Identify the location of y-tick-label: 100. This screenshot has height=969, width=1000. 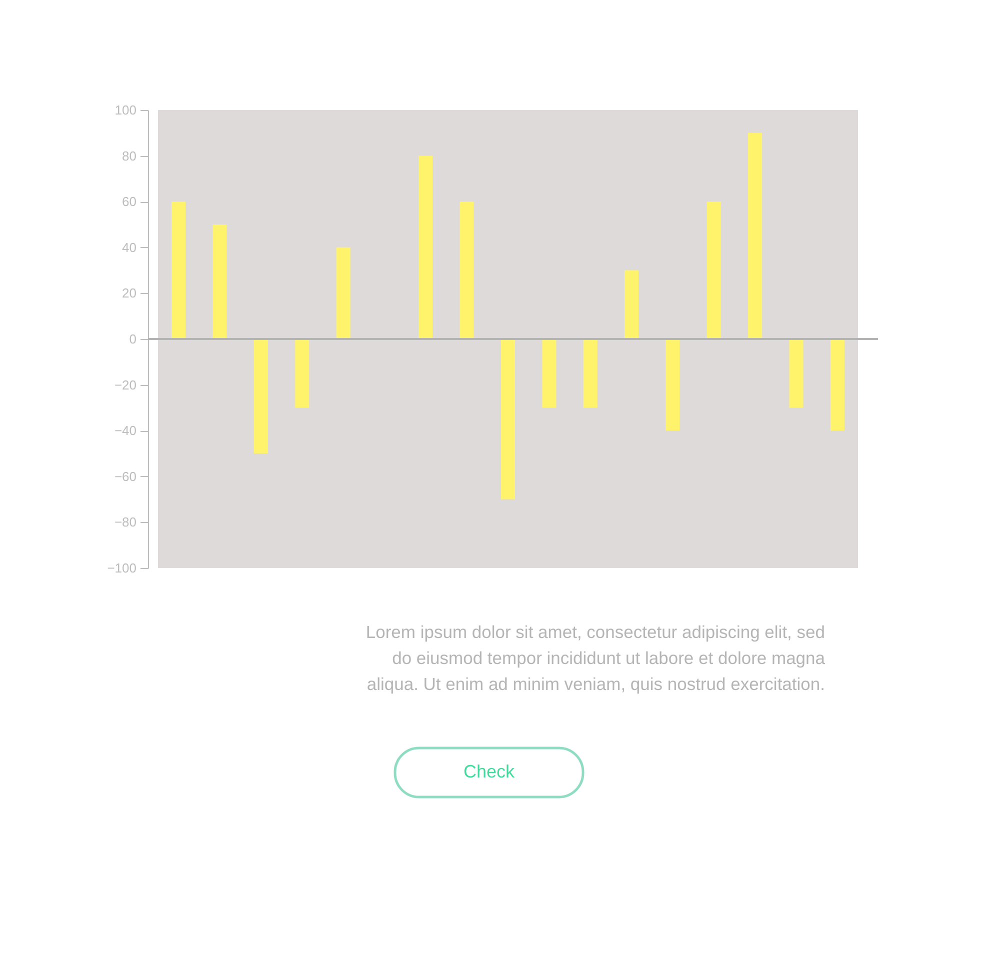
(125, 110).